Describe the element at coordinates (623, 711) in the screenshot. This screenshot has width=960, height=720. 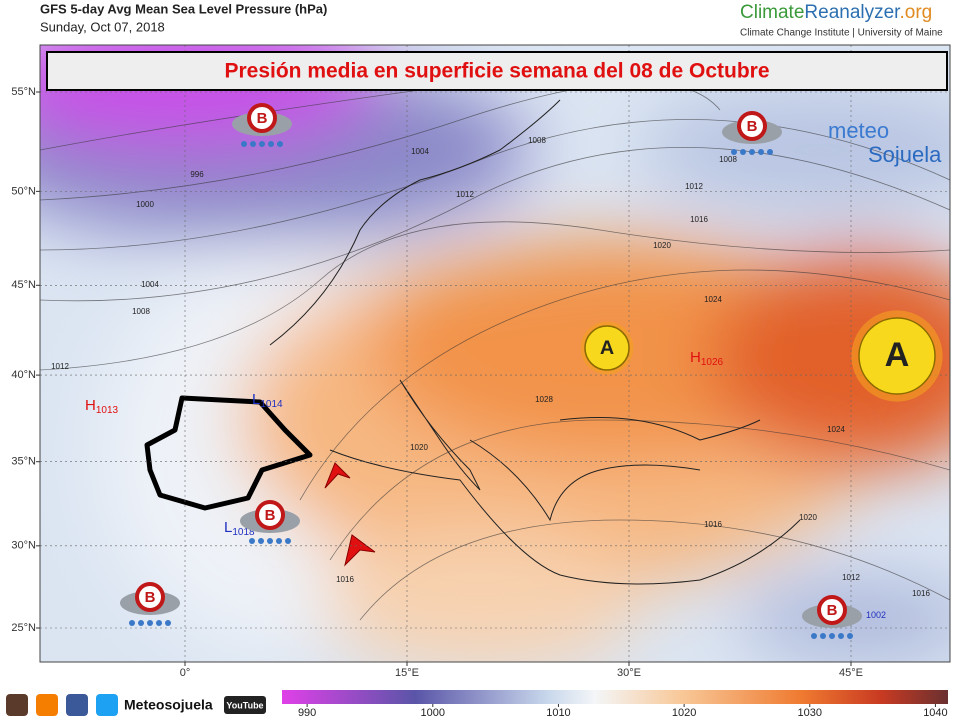
I see `colorbar-ticks: 990 1000 1010 1020 1030 1040` at that location.